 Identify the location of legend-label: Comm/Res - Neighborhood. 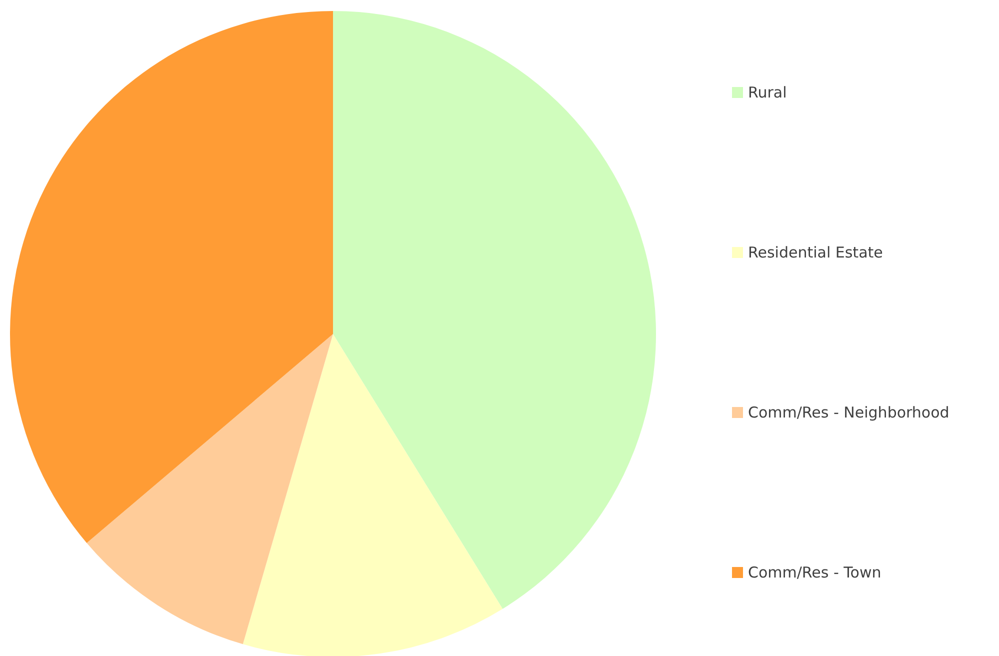
(849, 413).